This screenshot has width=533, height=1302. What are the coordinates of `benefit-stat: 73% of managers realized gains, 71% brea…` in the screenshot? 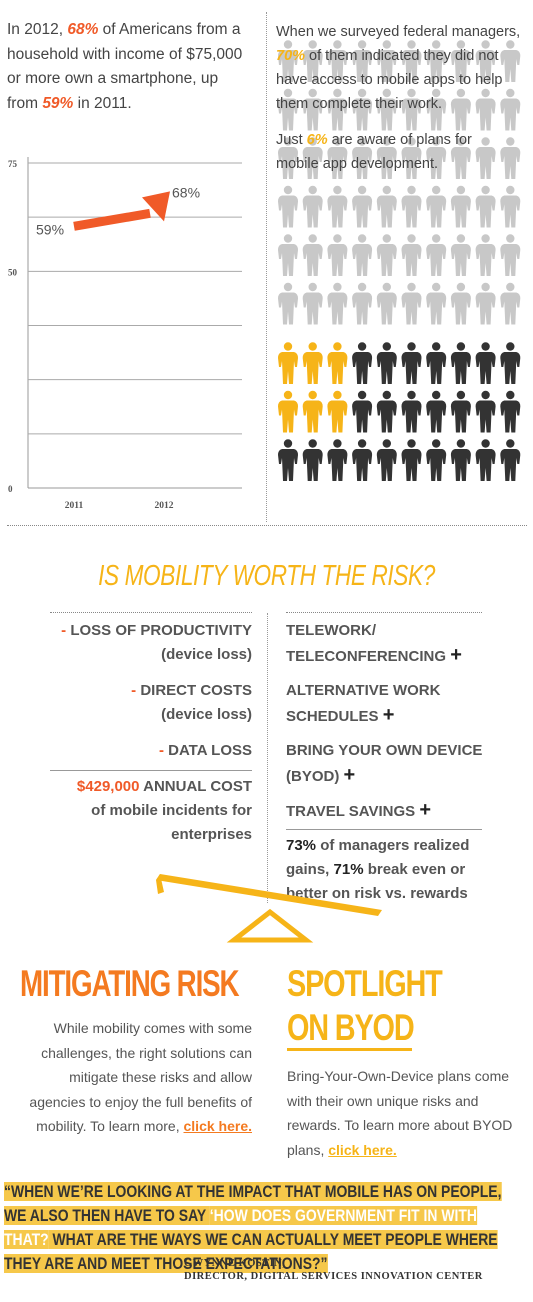 It's located at (378, 869).